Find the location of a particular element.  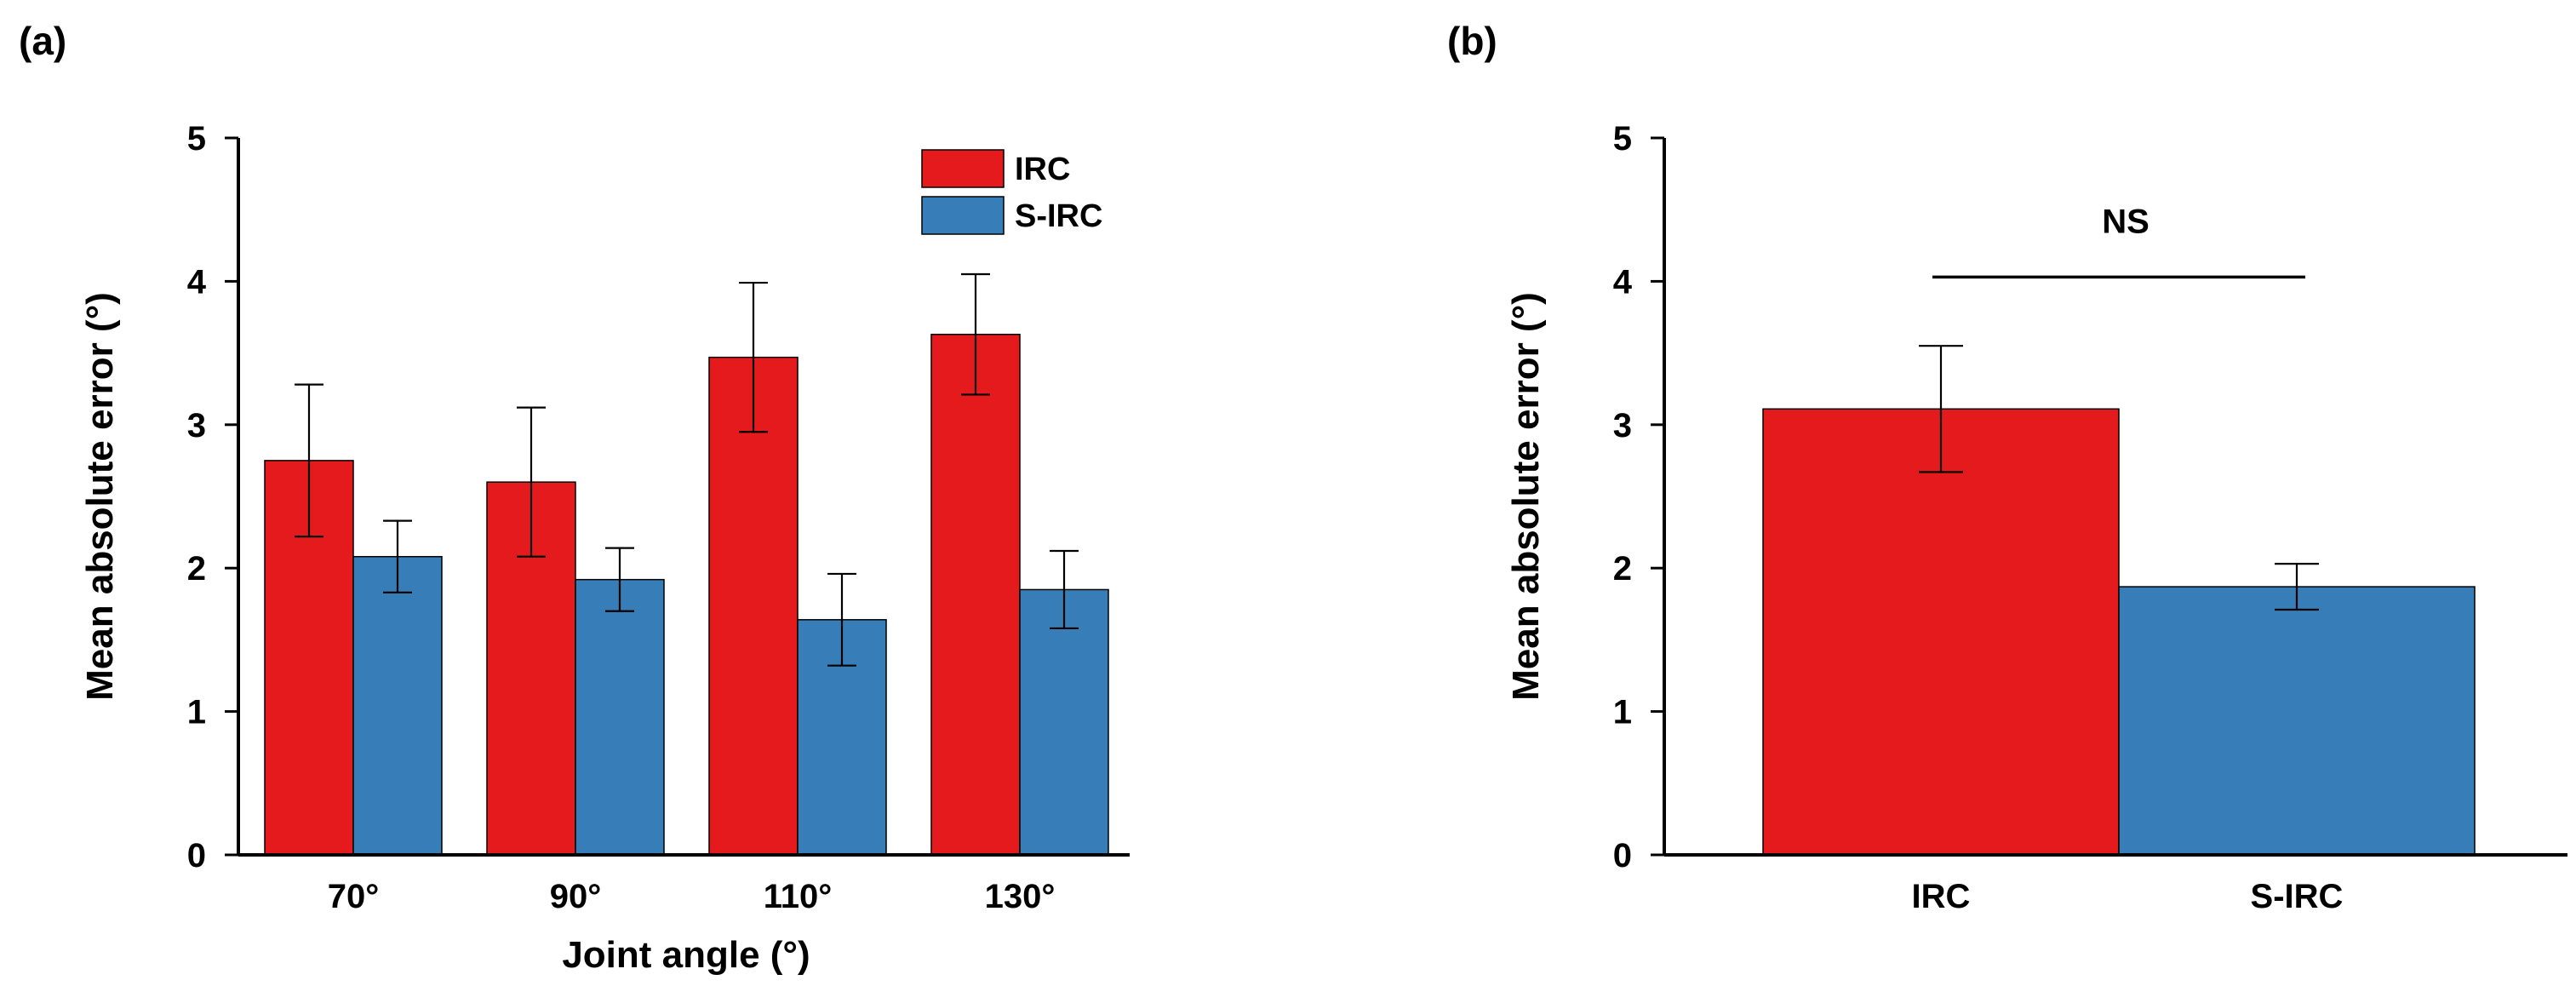

b-ytick-label-0: 0 is located at coordinates (1623, 855).